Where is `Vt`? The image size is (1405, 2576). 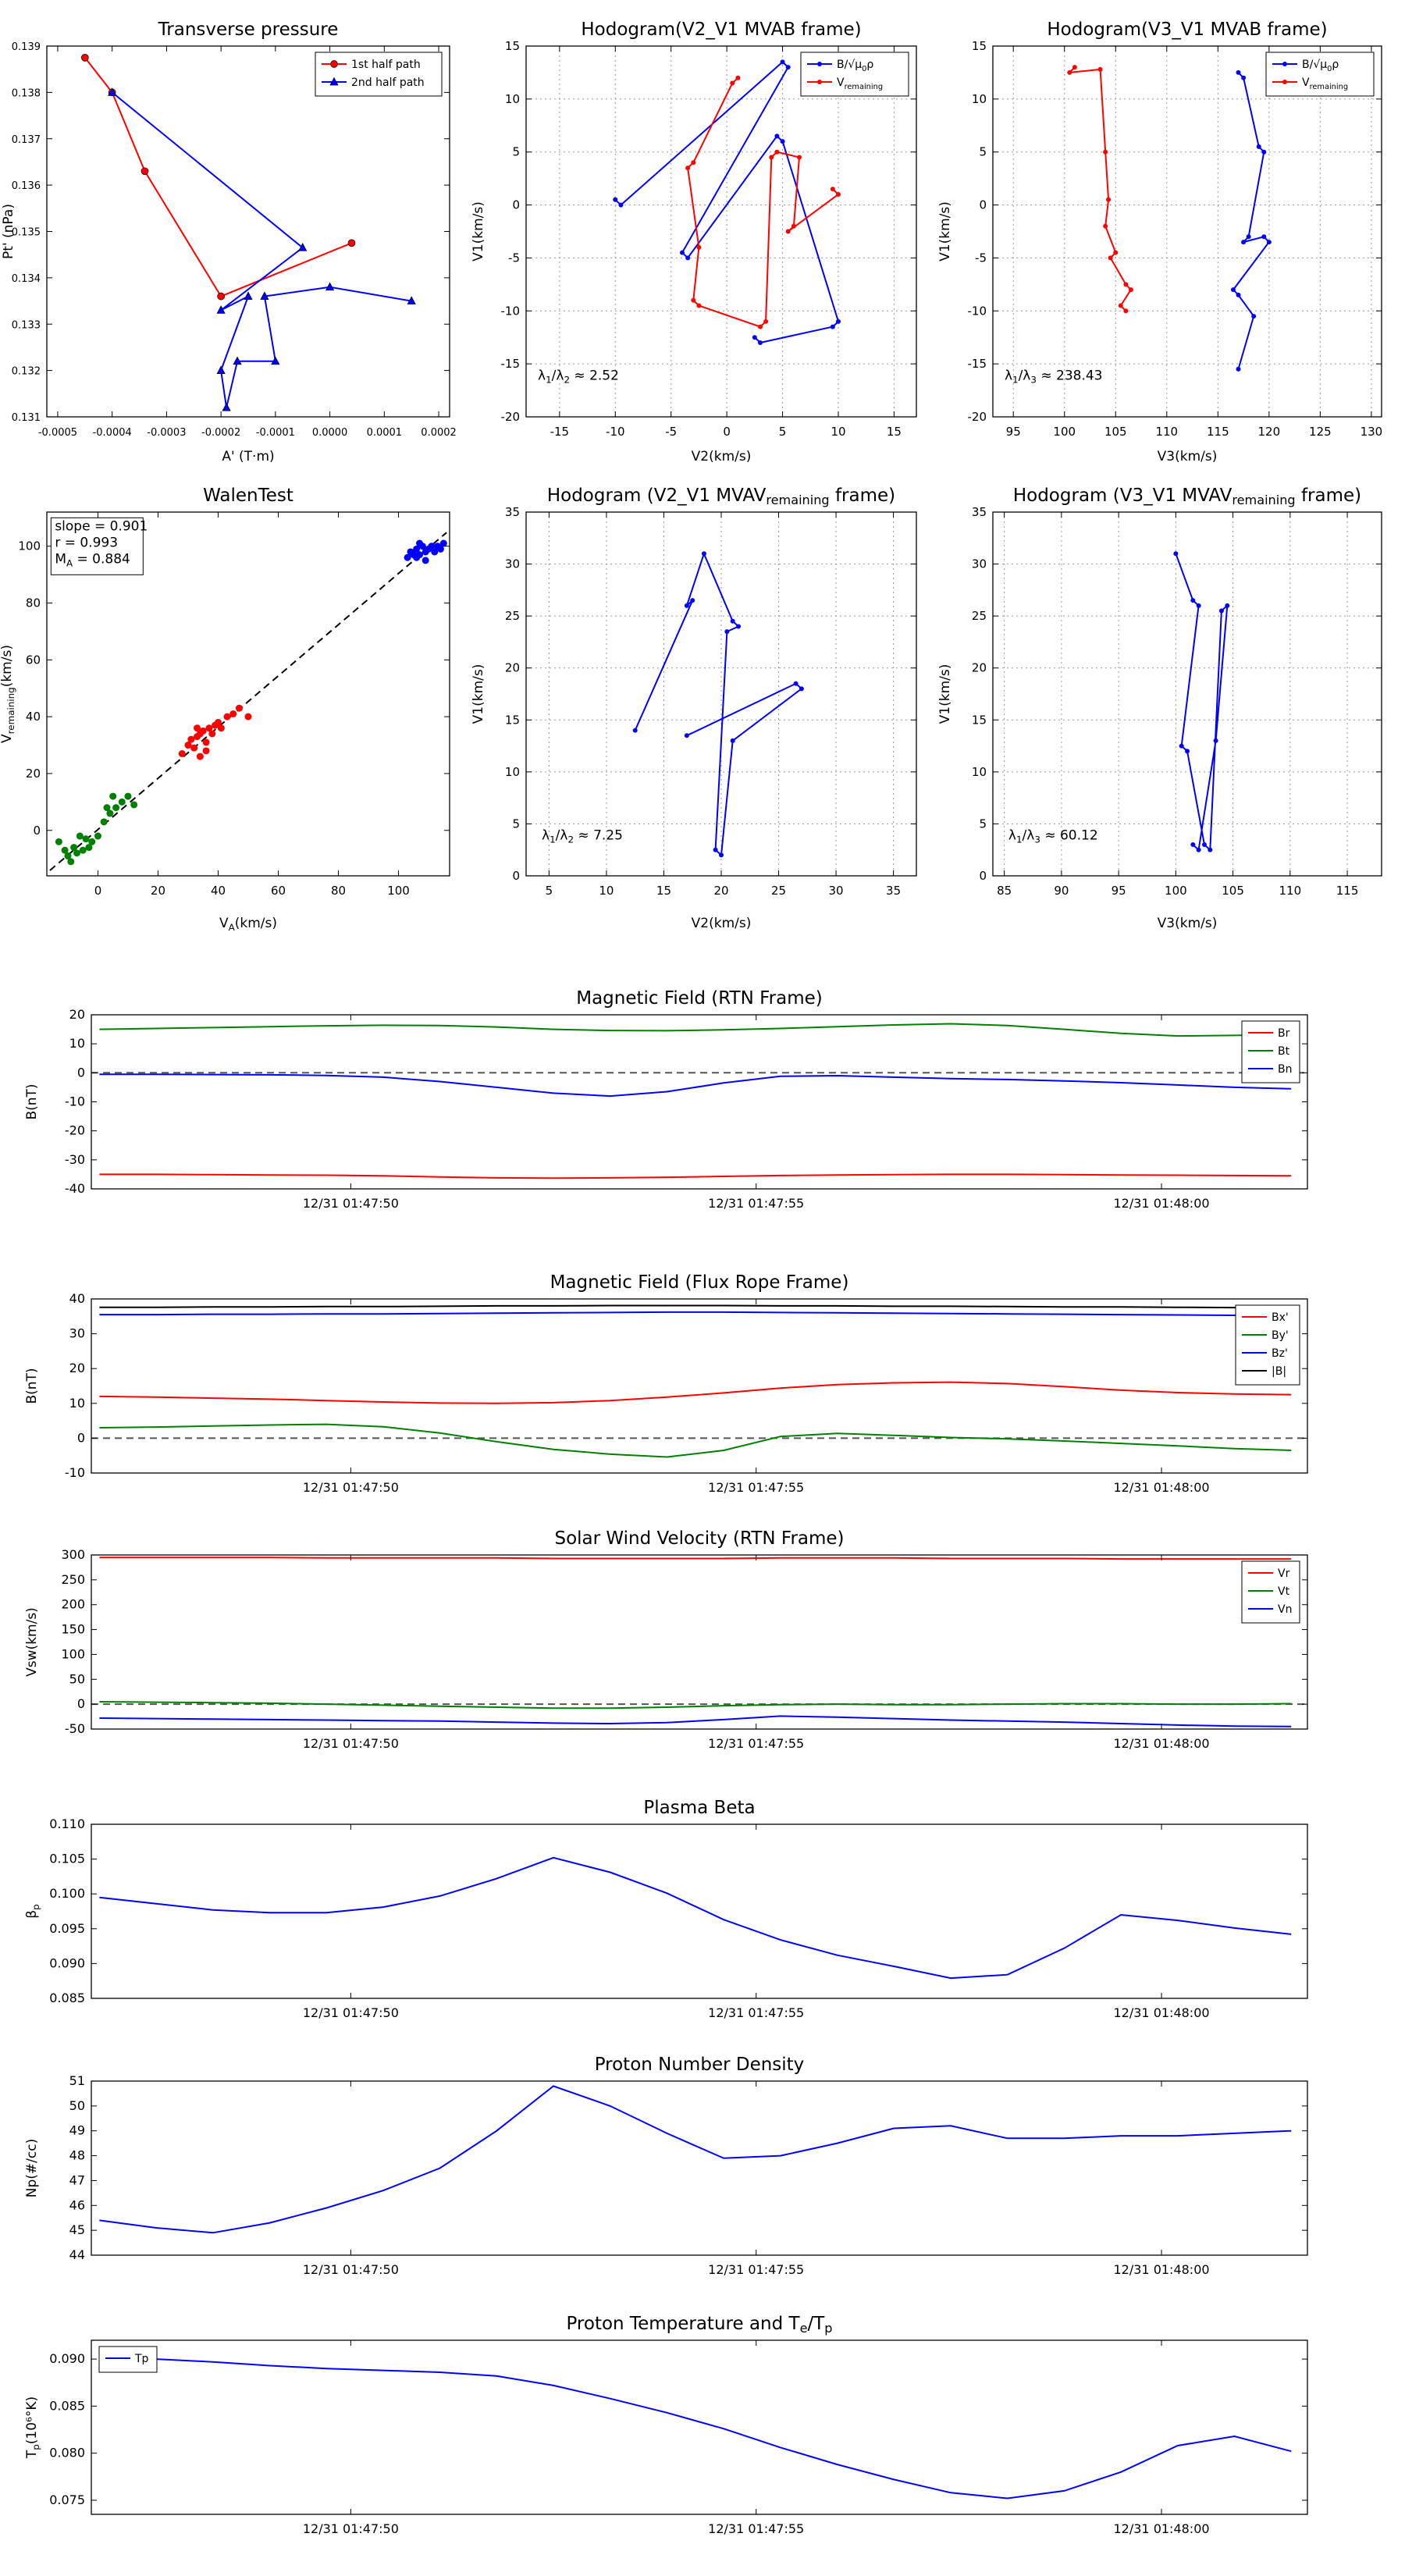 Vt is located at coordinates (695, 1705).